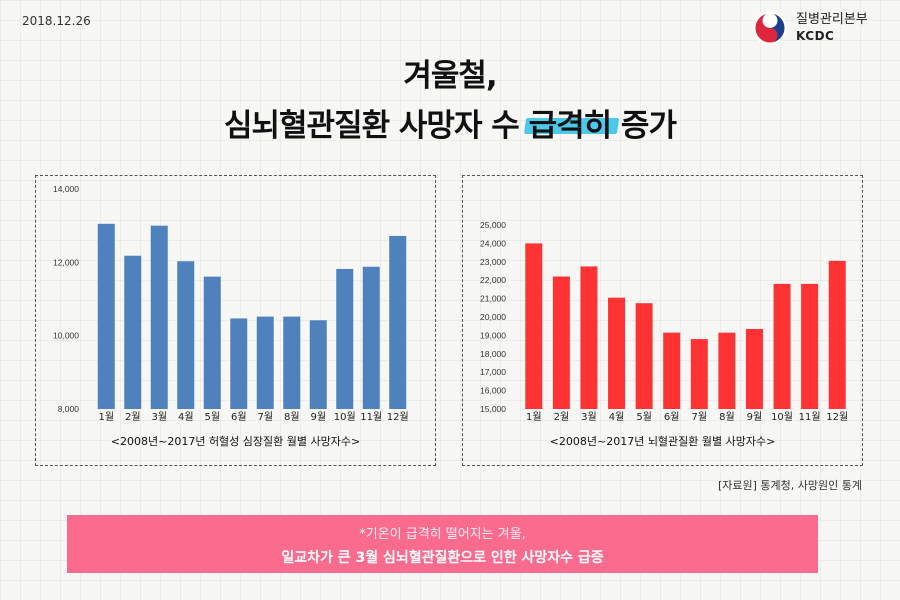 Image resolution: width=900 pixels, height=600 pixels. I want to click on data-source: [자료원] 통계청, 사망원인 통계, so click(789, 485).